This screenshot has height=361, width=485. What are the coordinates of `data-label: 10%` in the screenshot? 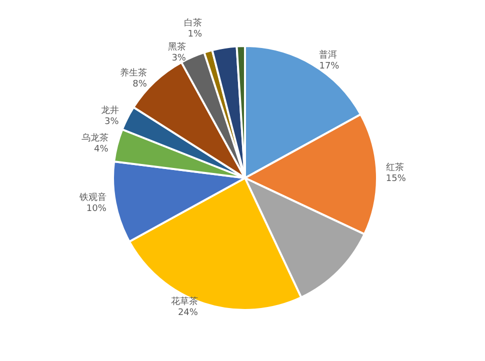 It's located at (96, 209).